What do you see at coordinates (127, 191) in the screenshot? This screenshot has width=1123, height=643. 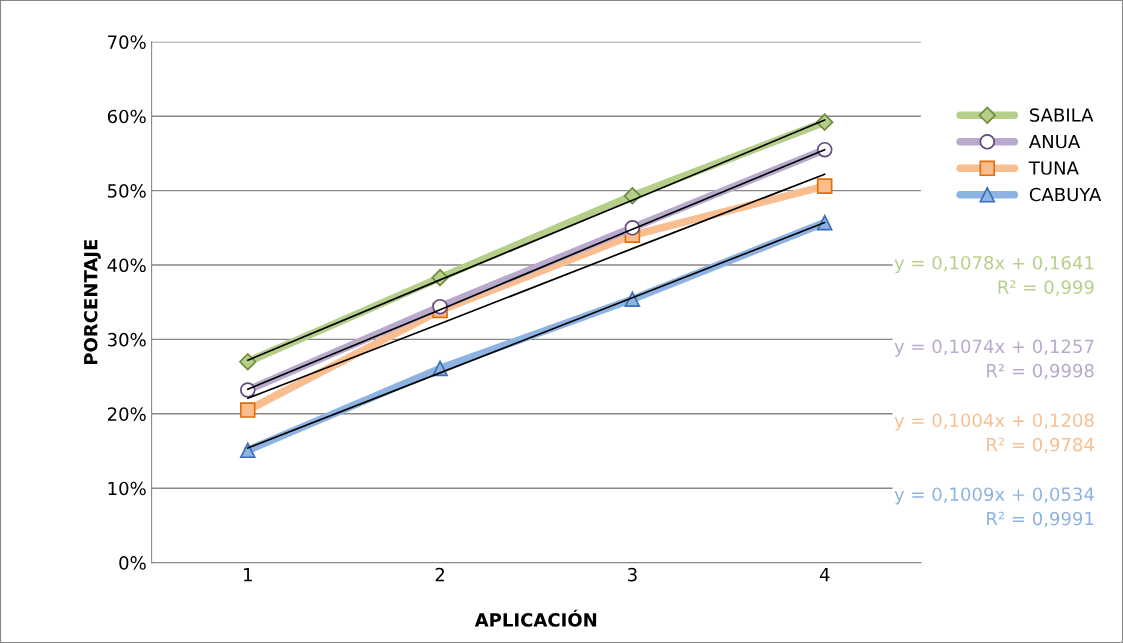 I see `y-tick-label: 50%` at bounding box center [127, 191].